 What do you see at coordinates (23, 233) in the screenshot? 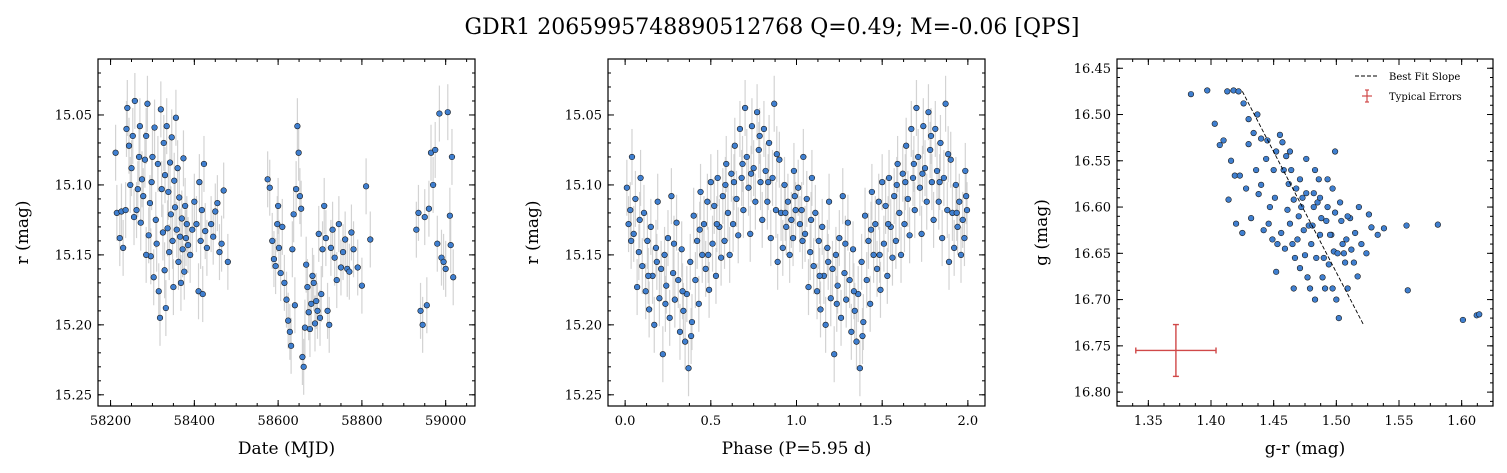
I see `lightcurve-y-axis-label: r (mag)` at bounding box center [23, 233].